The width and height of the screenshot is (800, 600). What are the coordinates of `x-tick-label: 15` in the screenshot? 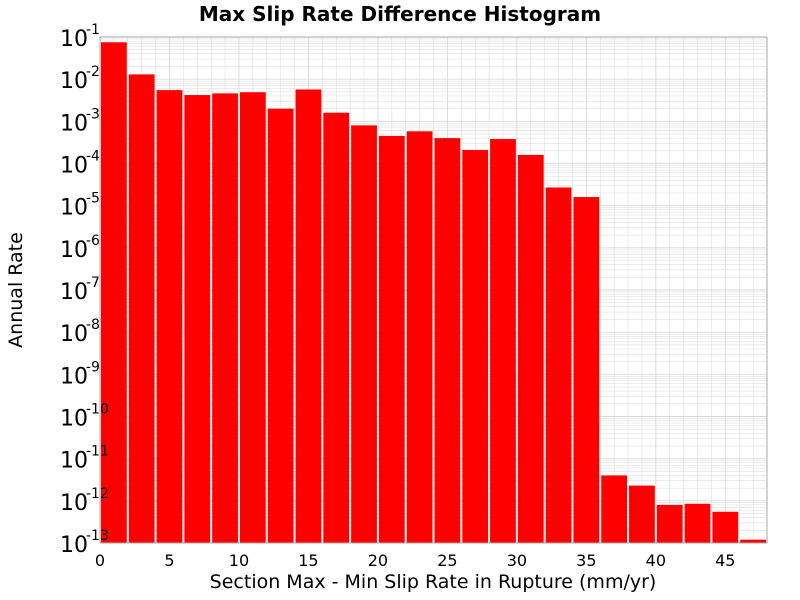 It's located at (308, 560).